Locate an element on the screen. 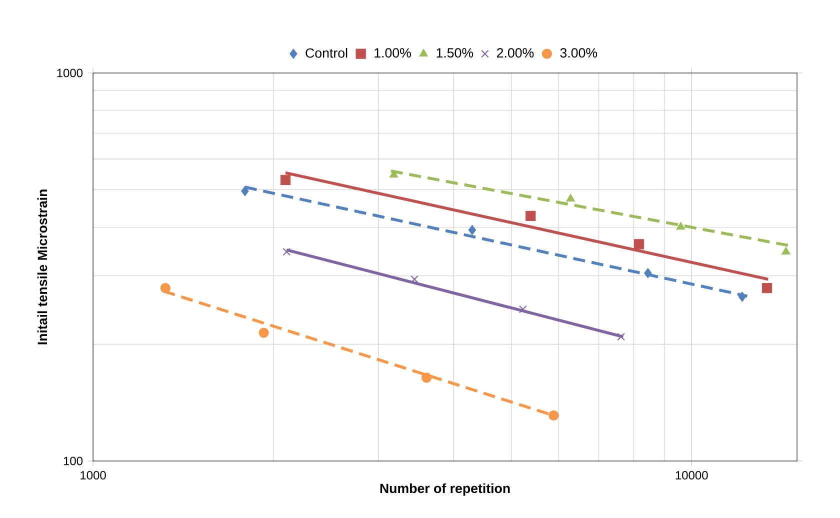 This screenshot has width=840, height=518. legend-label: 1.00% is located at coordinates (392, 53).